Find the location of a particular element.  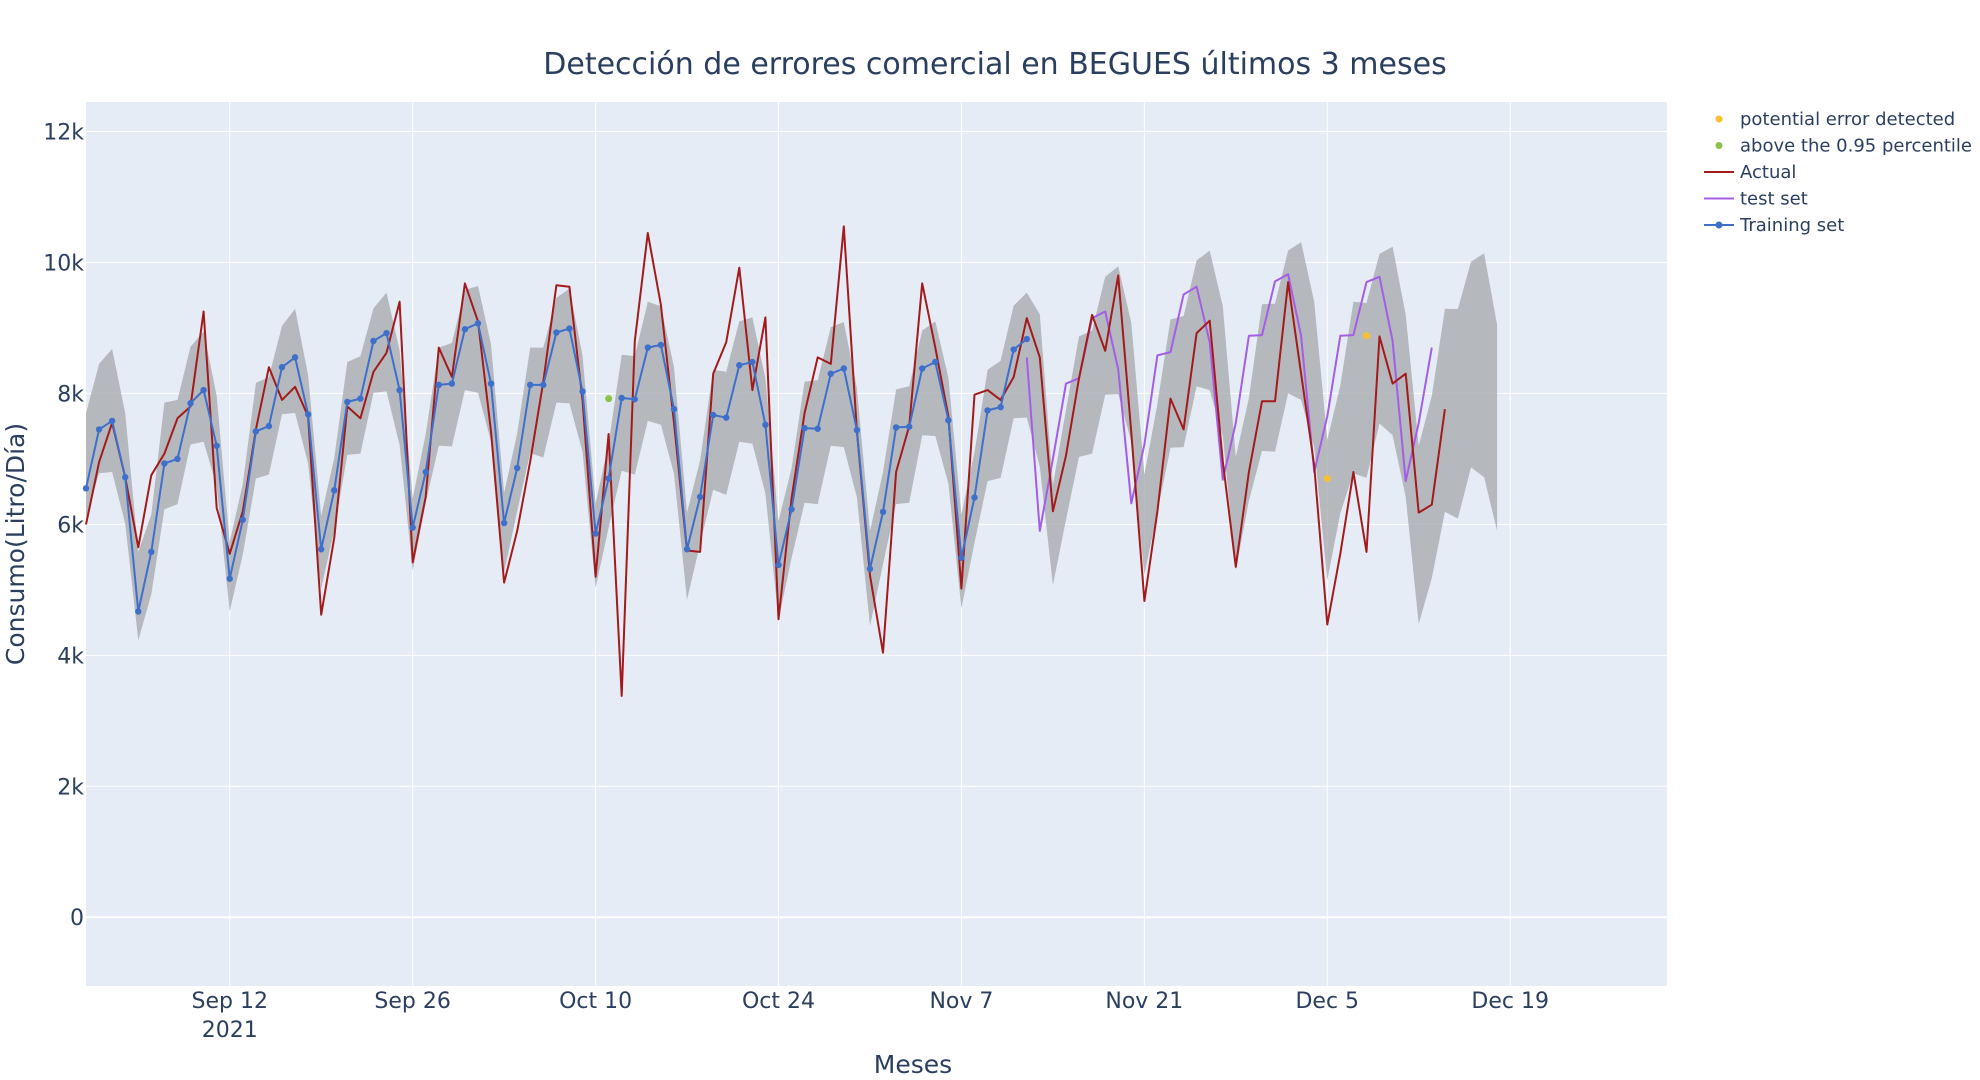

legend-label: above the 0.95 percentile is located at coordinates (1856, 146).